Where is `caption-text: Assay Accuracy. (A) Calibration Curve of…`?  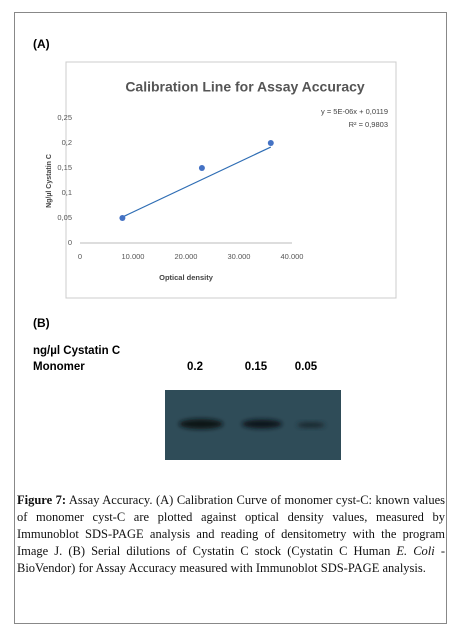 caption-text: Assay Accuracy. (A) Calibration Curve of… is located at coordinates (231, 525).